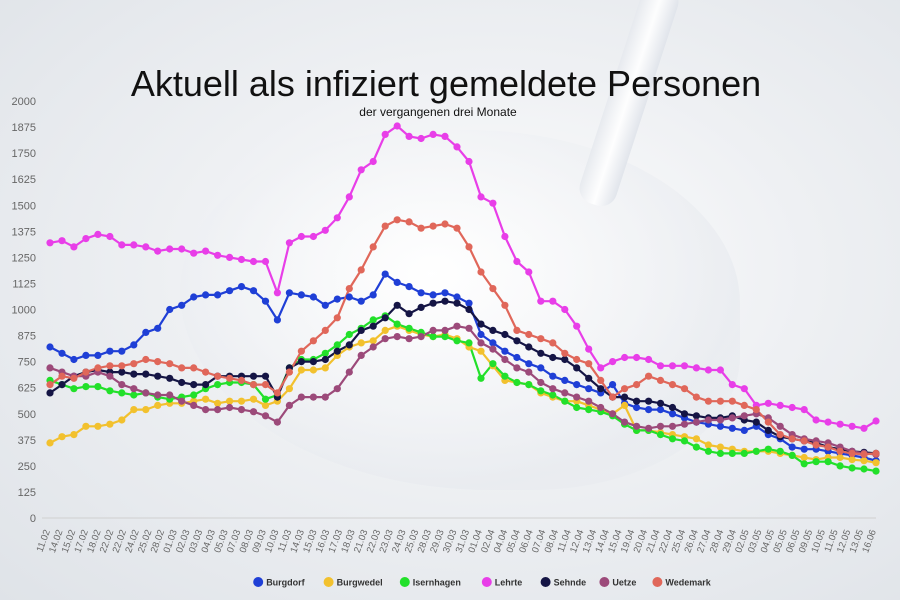 The image size is (900, 600). Describe the element at coordinates (27, 467) in the screenshot. I see `y-tick-label: 250` at that location.